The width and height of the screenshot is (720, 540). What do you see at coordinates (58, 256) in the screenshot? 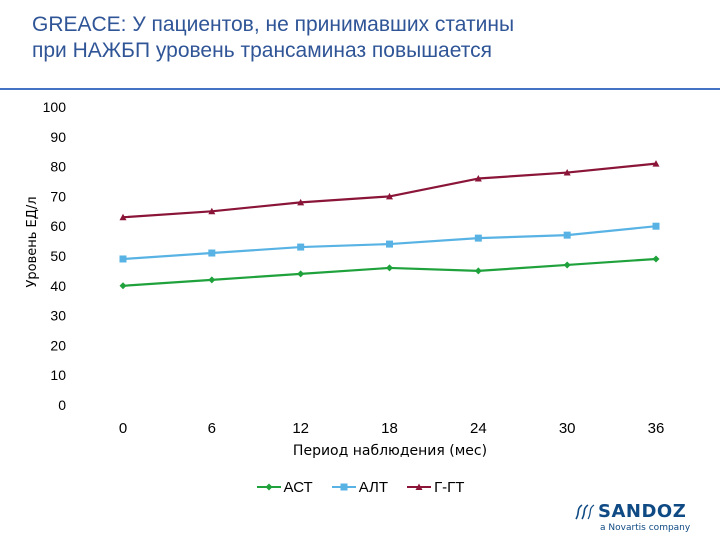
I see `y-tick-label: 50` at bounding box center [58, 256].